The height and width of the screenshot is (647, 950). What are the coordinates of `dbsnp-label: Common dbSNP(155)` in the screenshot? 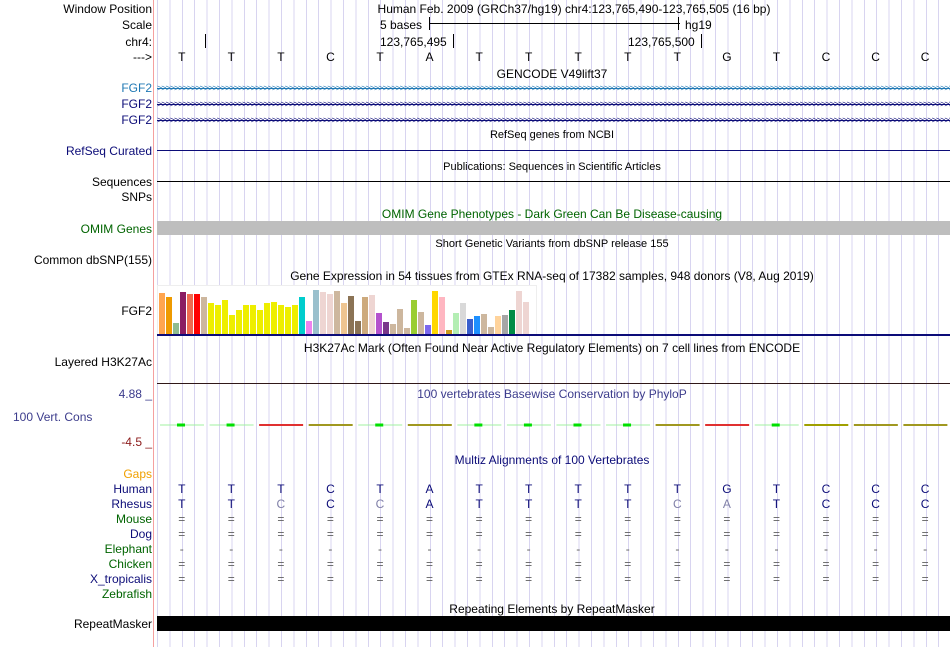 It's located at (92, 260).